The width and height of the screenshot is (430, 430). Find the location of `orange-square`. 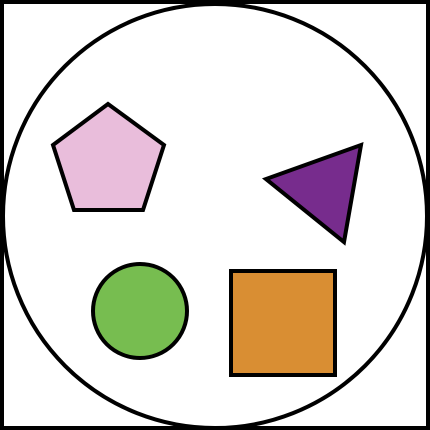

orange-square is located at coordinates (283, 323).